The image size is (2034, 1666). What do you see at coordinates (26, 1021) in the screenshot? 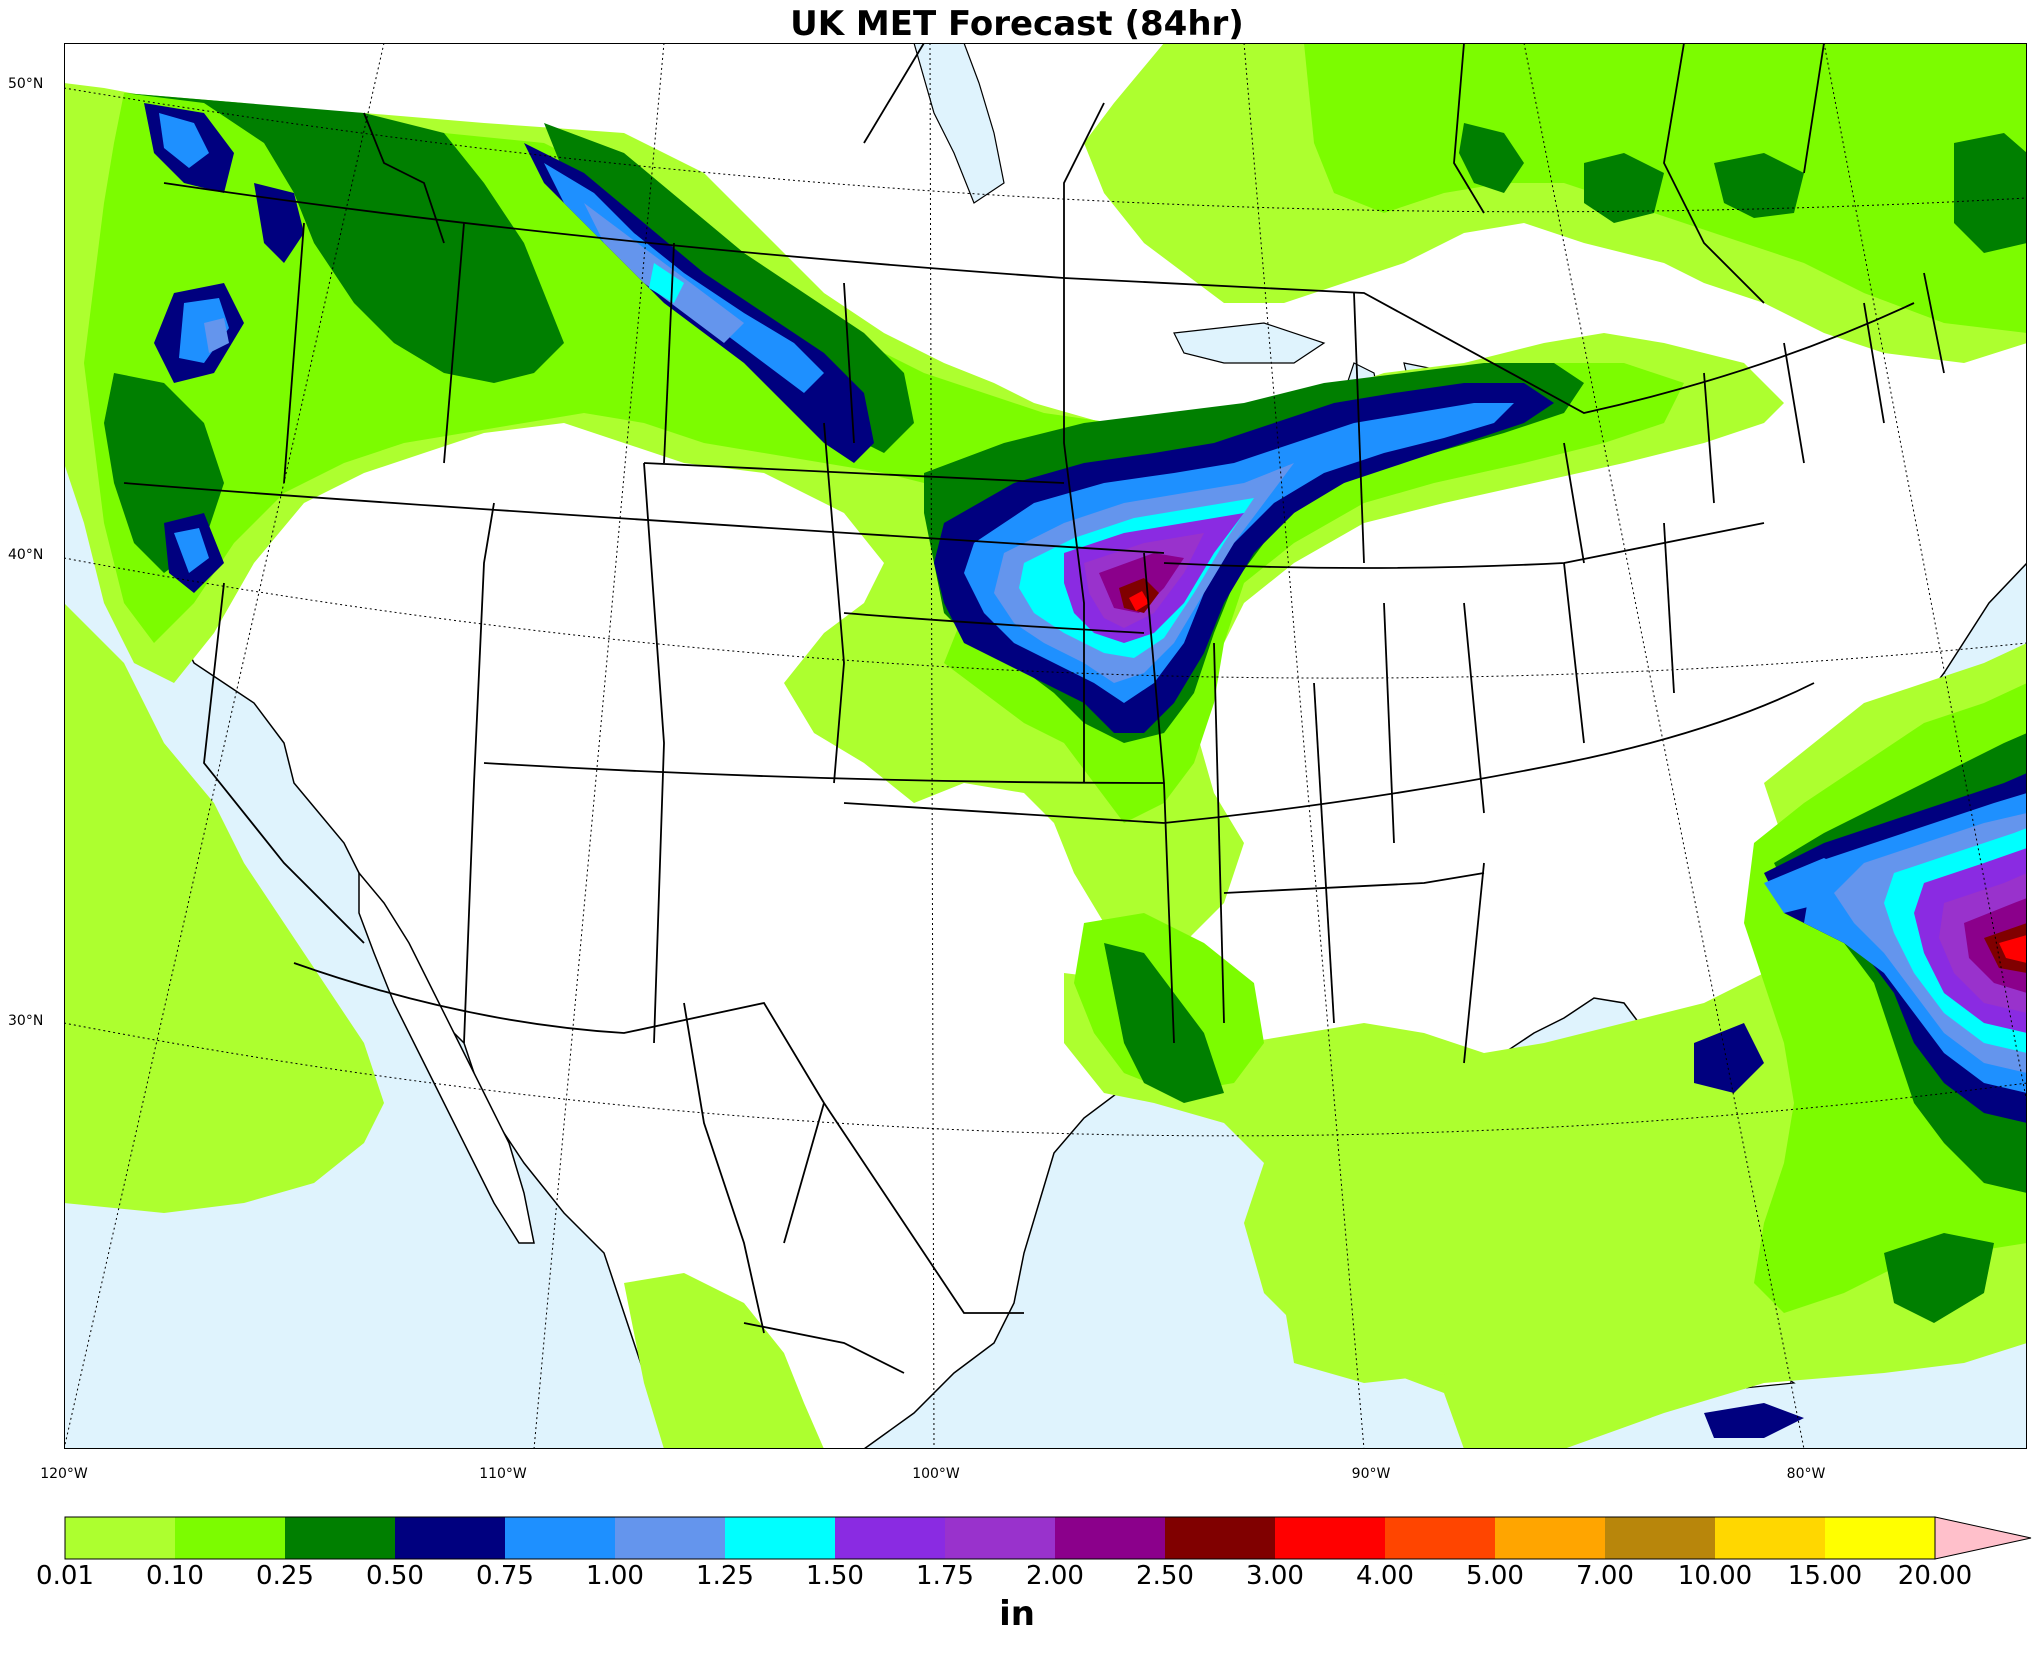
I see `lat-label-30n: 30°N` at bounding box center [26, 1021].